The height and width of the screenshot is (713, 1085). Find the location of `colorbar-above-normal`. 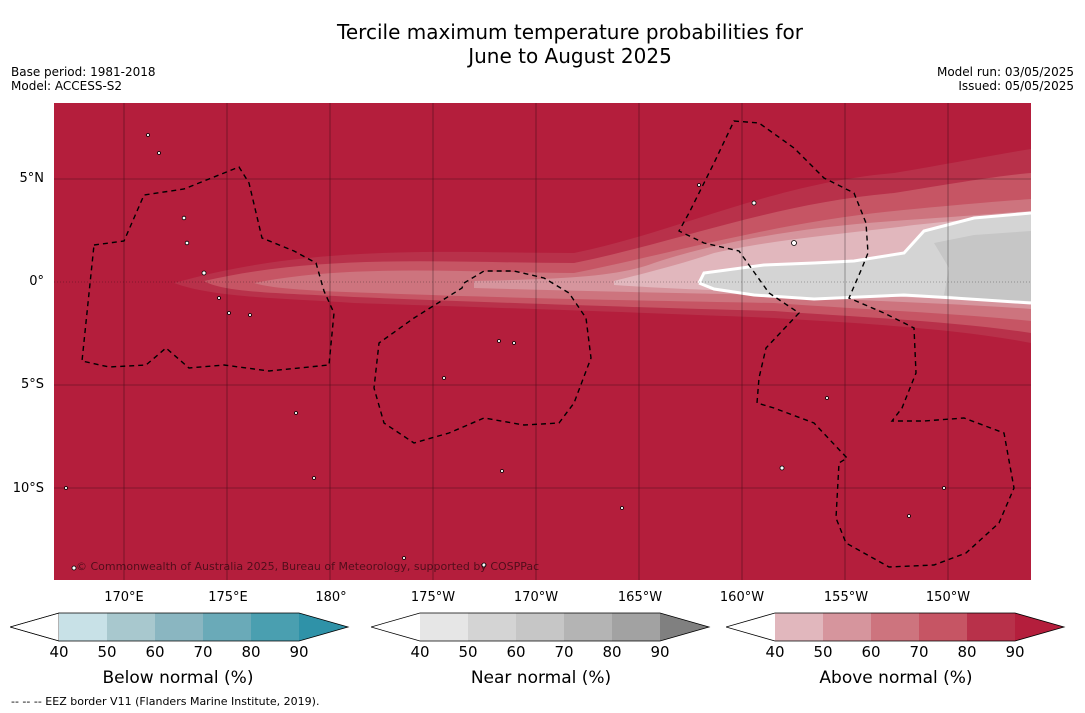

colorbar-above-normal is located at coordinates (896, 627).